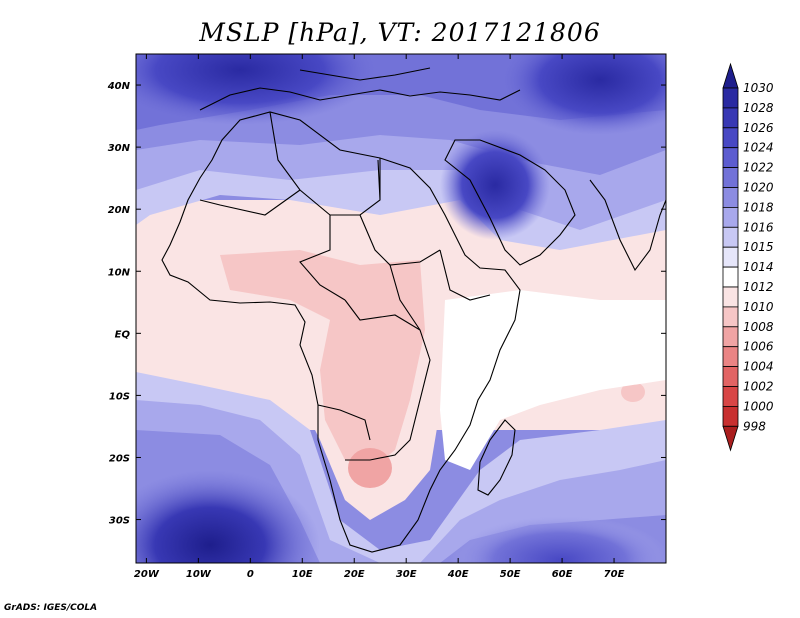  Describe the element at coordinates (758, 347) in the screenshot. I see `colorbar-label: 1006` at that location.